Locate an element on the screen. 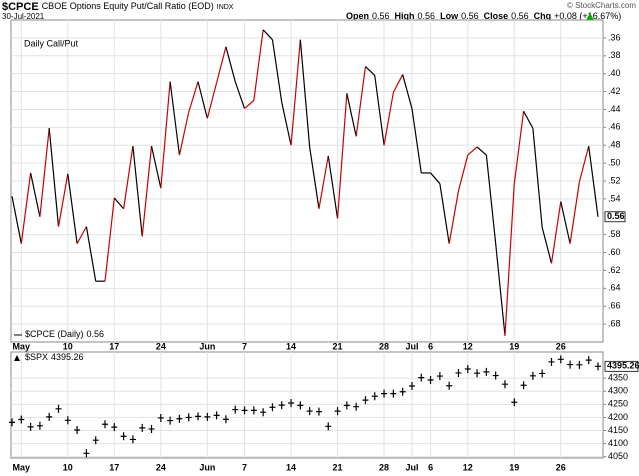  last-value-box is located at coordinates (621, 366).